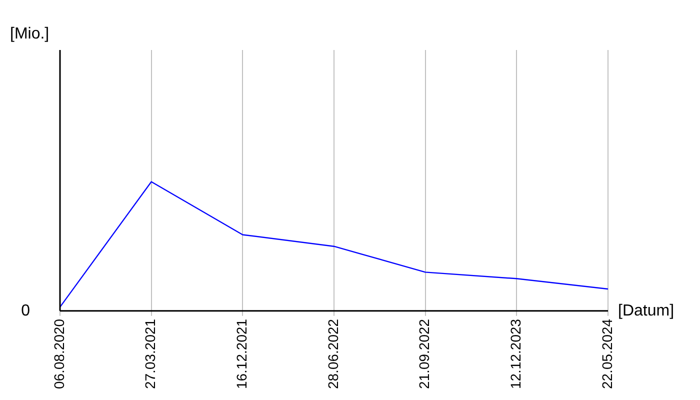 The height and width of the screenshot is (400, 700). Describe the element at coordinates (242, 354) in the screenshot. I see `x-tick-label: 16.12.2021` at that location.